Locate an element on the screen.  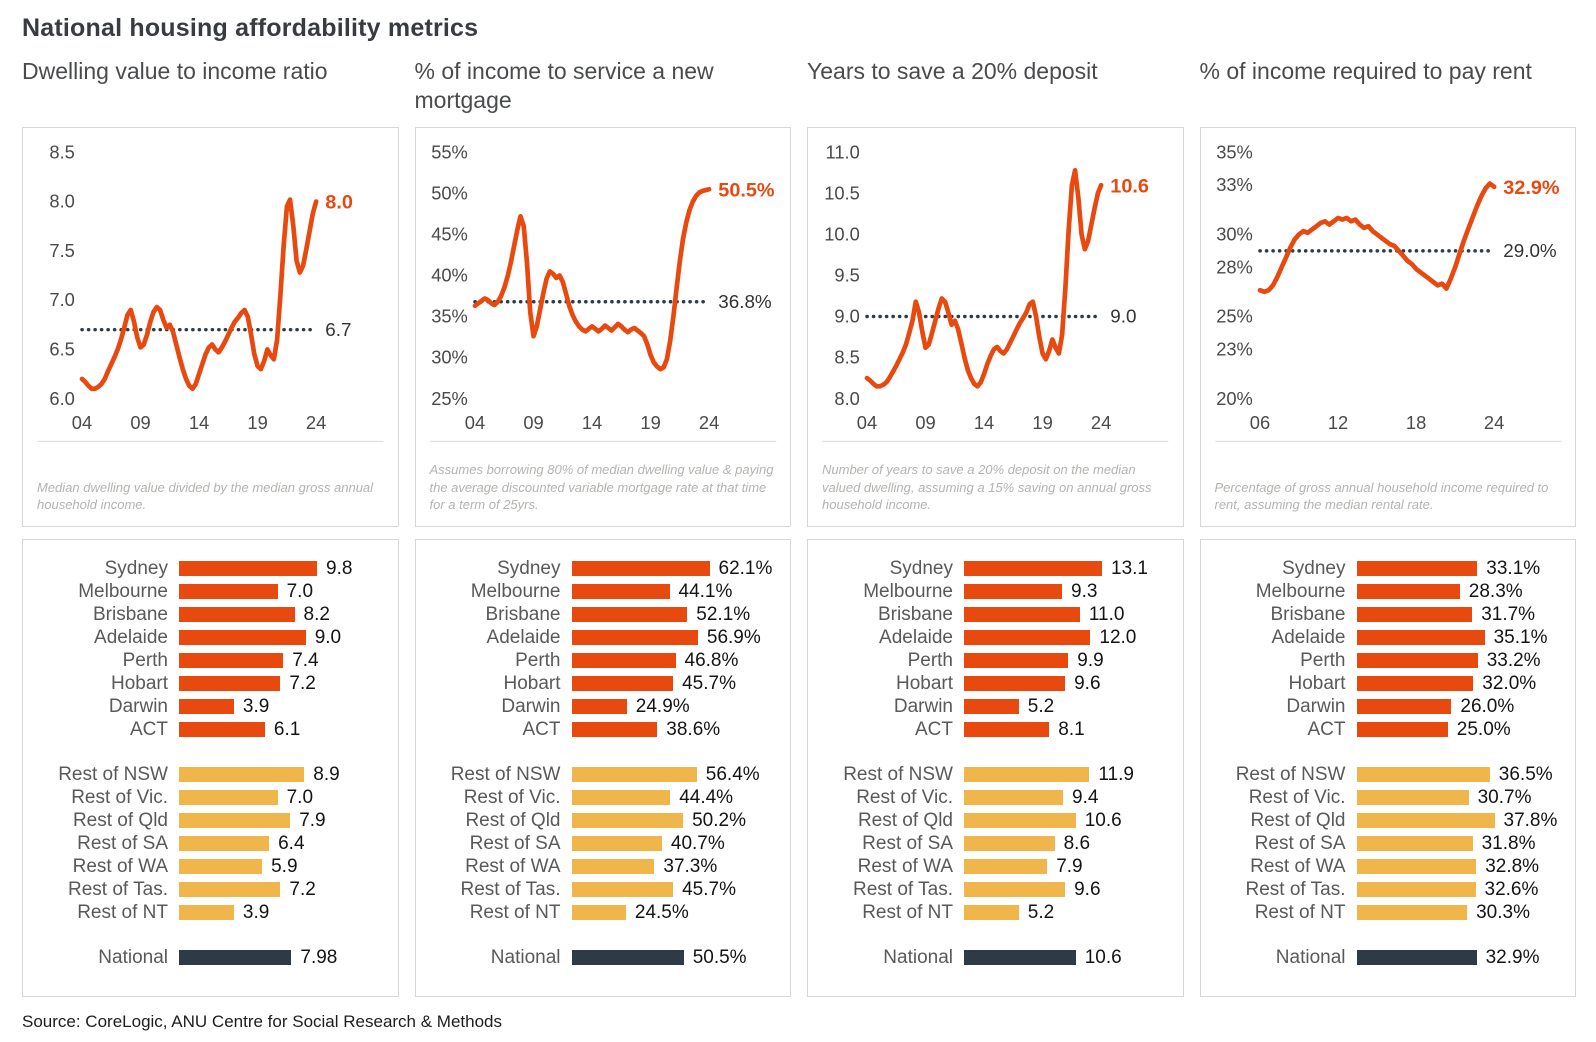
bar-area: 10.6 is located at coordinates (1068, 821).